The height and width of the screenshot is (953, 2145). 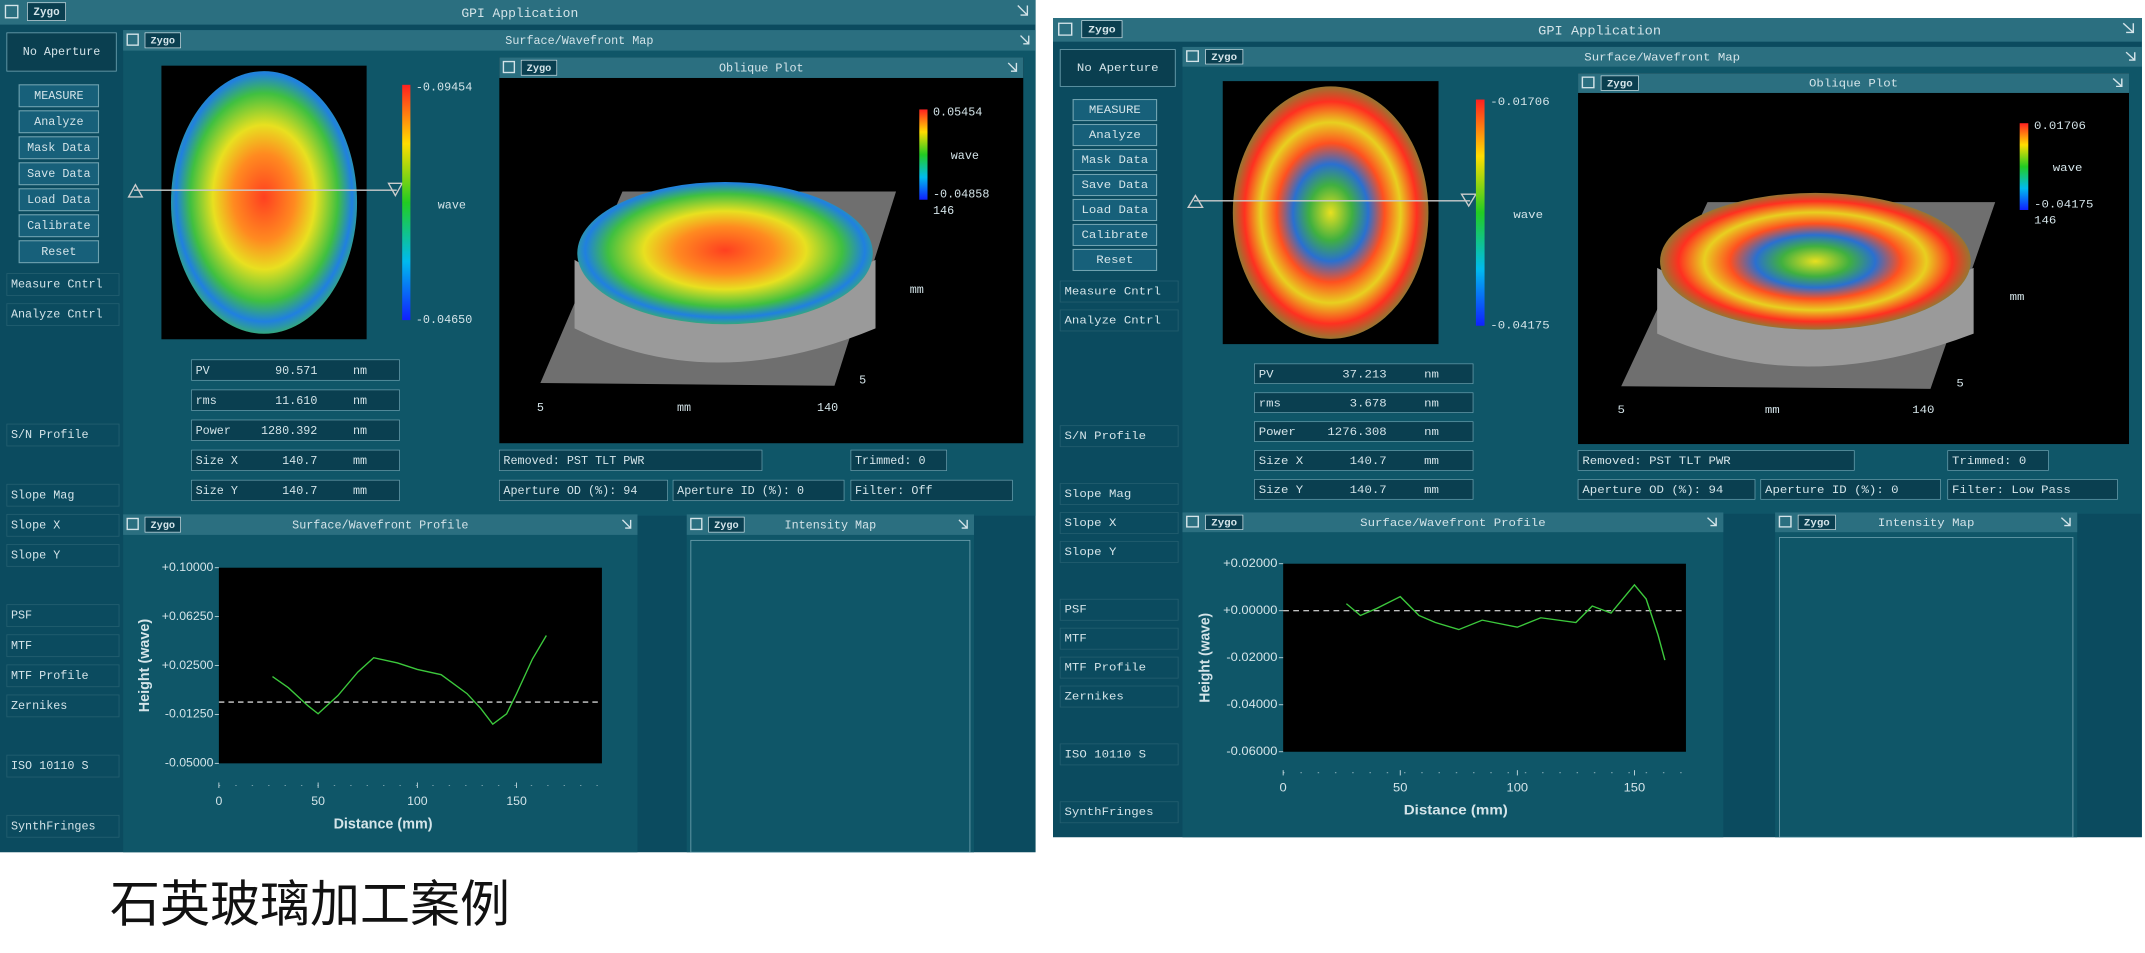 What do you see at coordinates (2060, 125) in the screenshot?
I see `oblique-scale-max: 0.01706` at bounding box center [2060, 125].